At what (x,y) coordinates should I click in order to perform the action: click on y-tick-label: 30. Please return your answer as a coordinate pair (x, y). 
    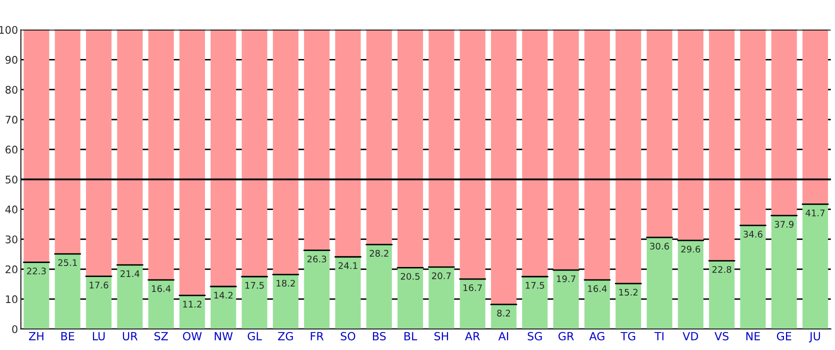
    Looking at the image, I should click on (12, 239).